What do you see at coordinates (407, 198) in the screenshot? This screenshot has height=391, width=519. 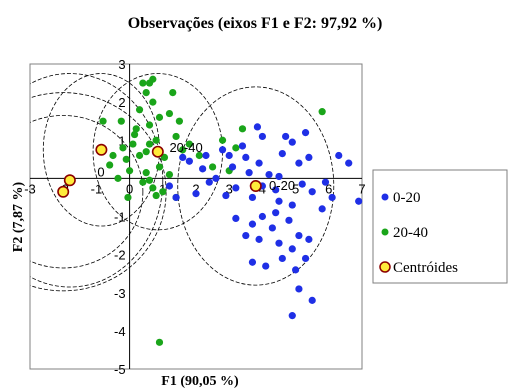 I see `legend-label-0-20: 0-20` at bounding box center [407, 198].